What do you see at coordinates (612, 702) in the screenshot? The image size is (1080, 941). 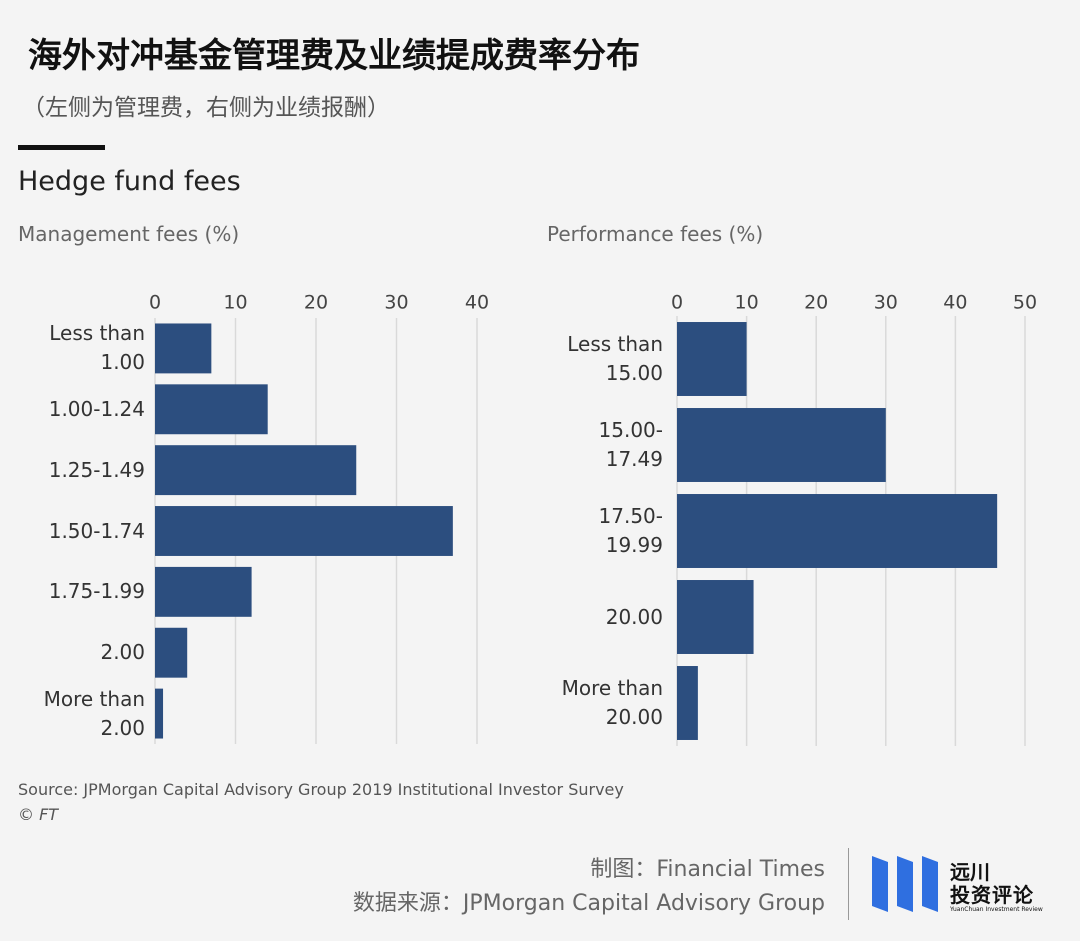 I see `y-tick-label: More than 20.00` at bounding box center [612, 702].